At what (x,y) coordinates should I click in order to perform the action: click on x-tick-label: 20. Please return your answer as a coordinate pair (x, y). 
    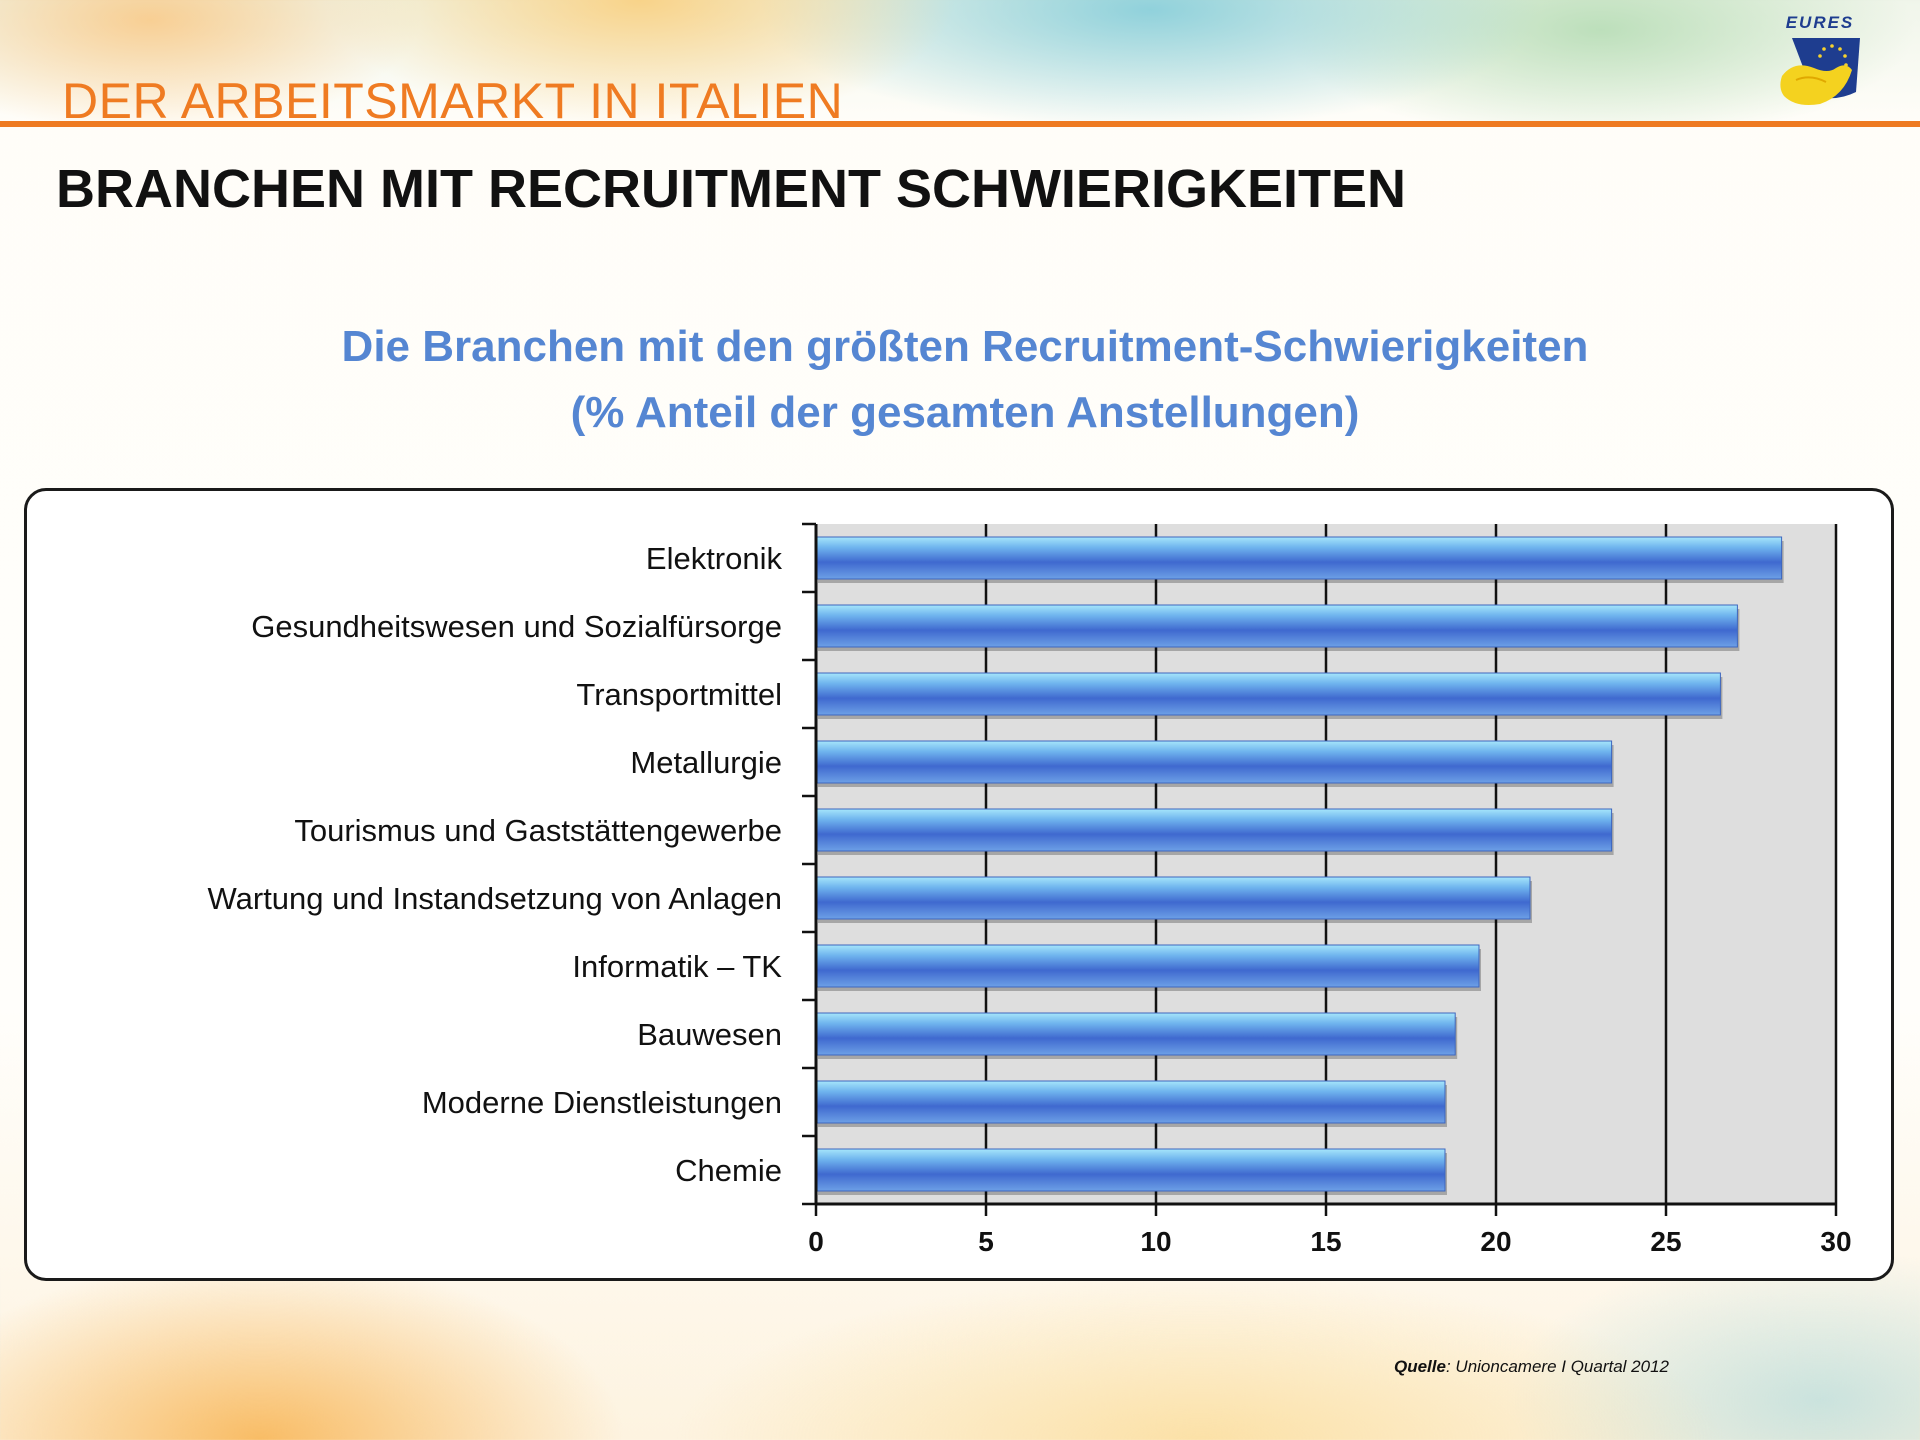
    Looking at the image, I should click on (1495, 1241).